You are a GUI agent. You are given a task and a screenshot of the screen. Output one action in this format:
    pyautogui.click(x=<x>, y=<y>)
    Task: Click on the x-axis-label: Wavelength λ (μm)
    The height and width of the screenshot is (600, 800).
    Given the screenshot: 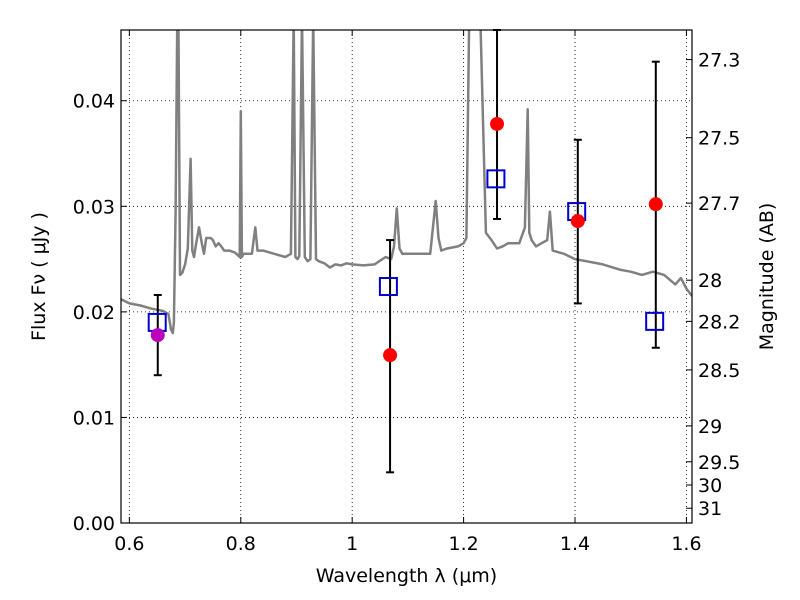 What is the action you would take?
    pyautogui.click(x=406, y=576)
    